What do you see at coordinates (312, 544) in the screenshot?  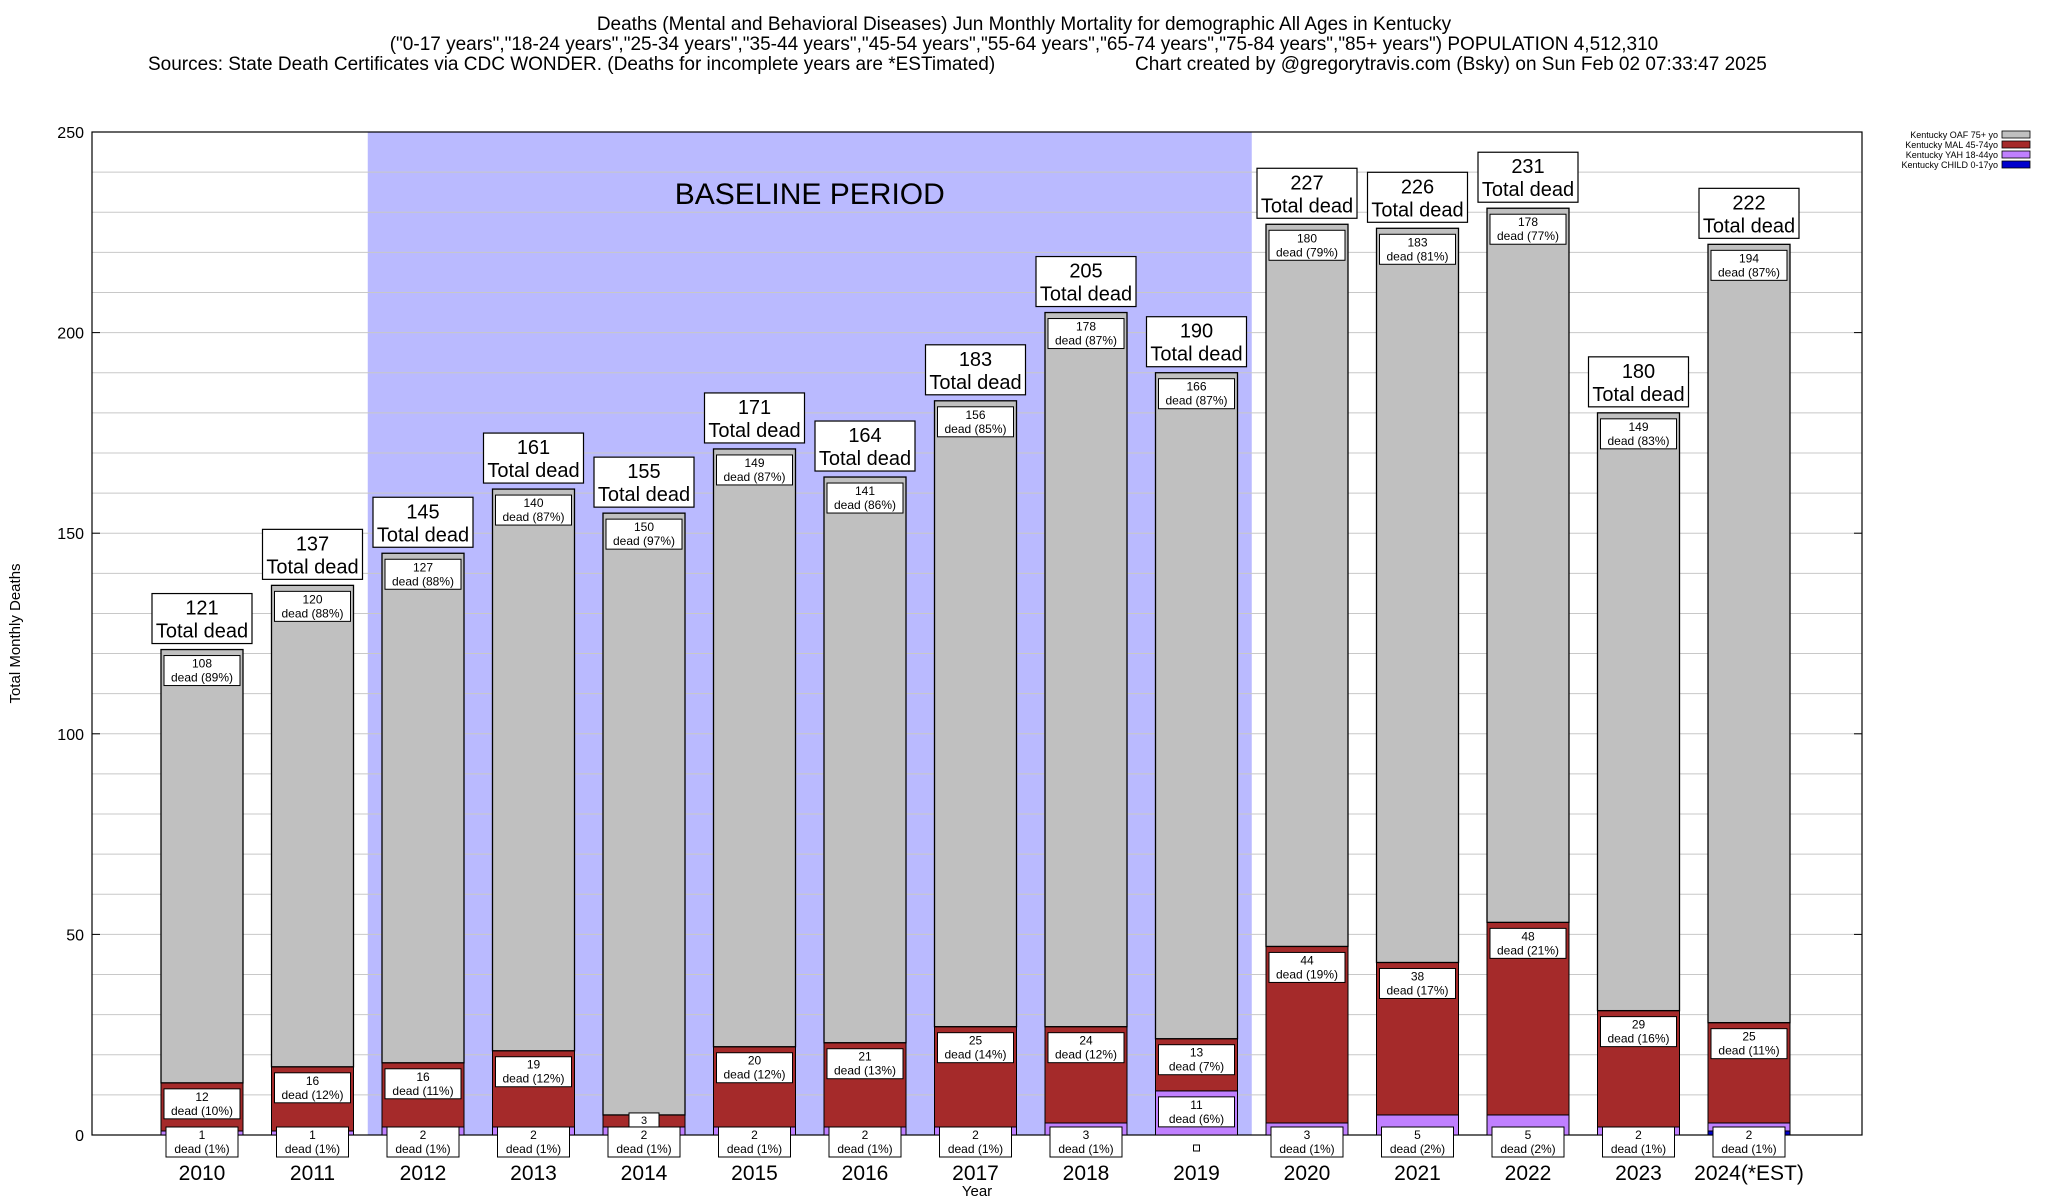 I see `total-value: 137` at bounding box center [312, 544].